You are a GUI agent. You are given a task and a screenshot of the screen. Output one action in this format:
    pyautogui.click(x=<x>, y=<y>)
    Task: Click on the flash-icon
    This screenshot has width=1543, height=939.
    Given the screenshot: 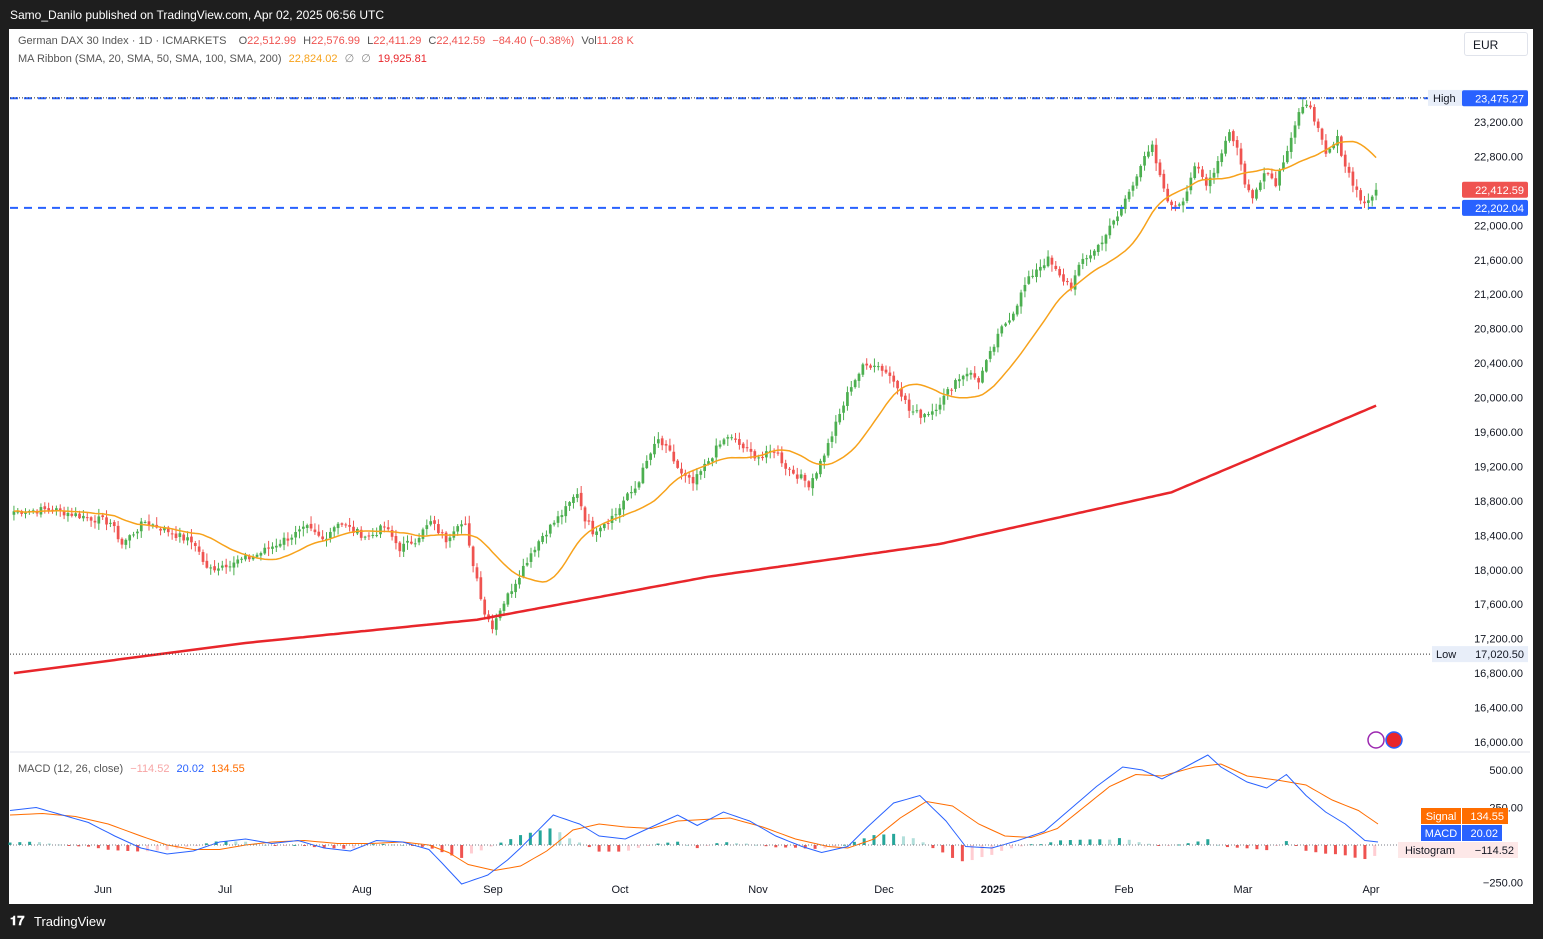 What is the action you would take?
    pyautogui.click(x=1376, y=740)
    